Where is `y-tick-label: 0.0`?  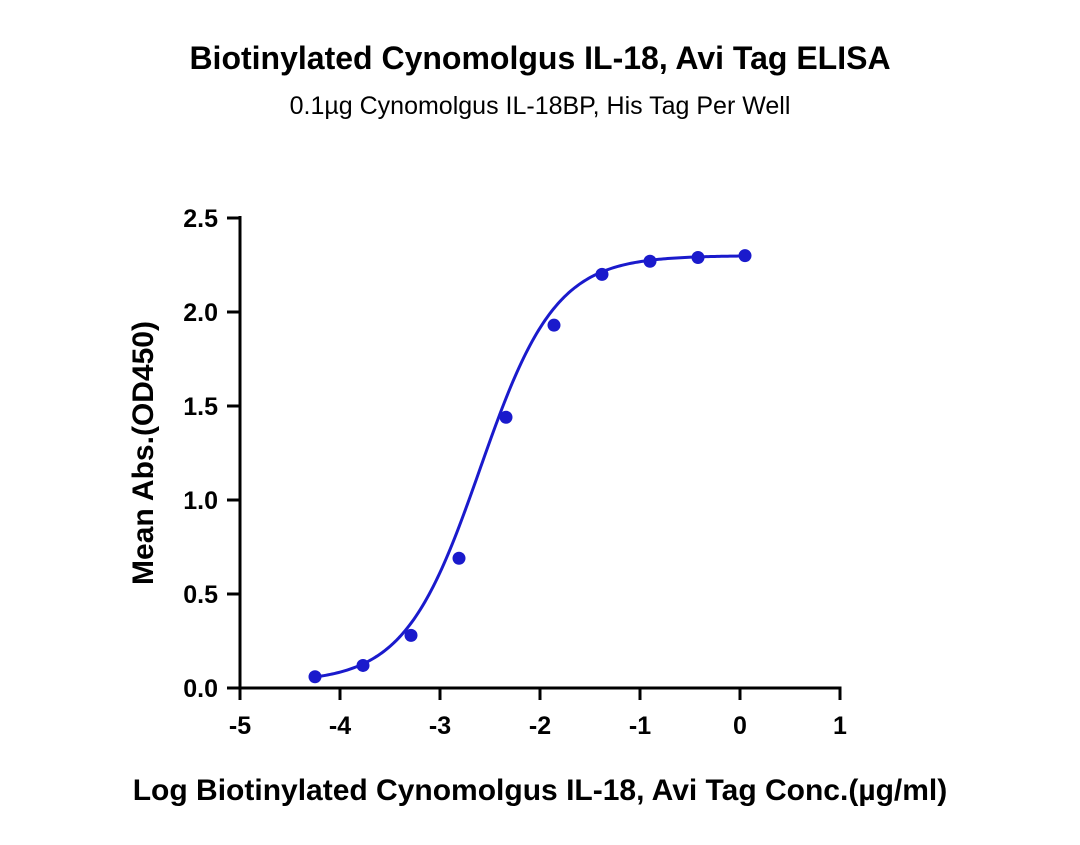
y-tick-label: 0.0 is located at coordinates (200, 689).